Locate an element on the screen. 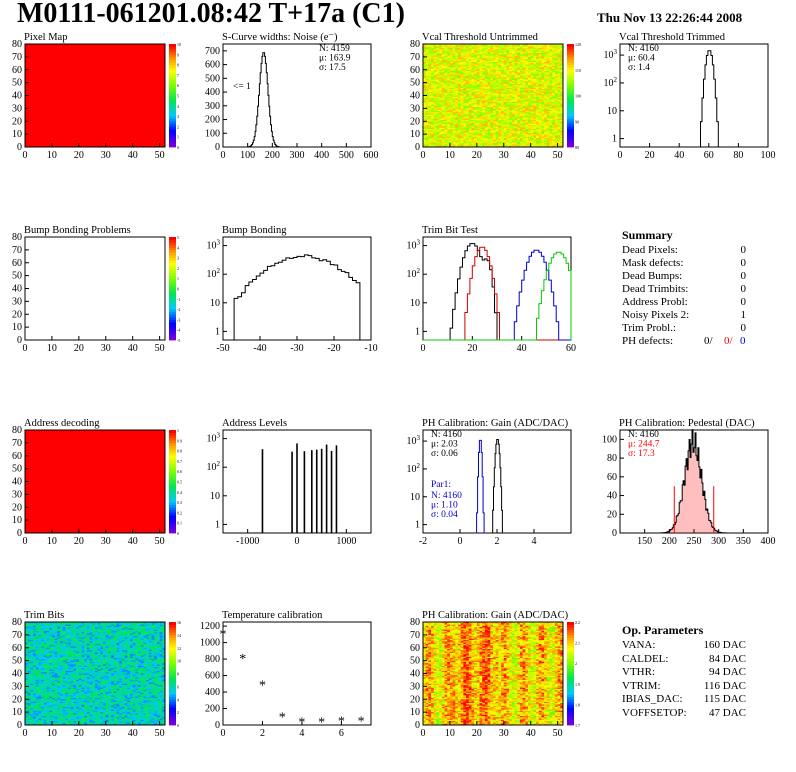 This screenshot has height=772, width=796. x-tick-label: 60 is located at coordinates (709, 155).